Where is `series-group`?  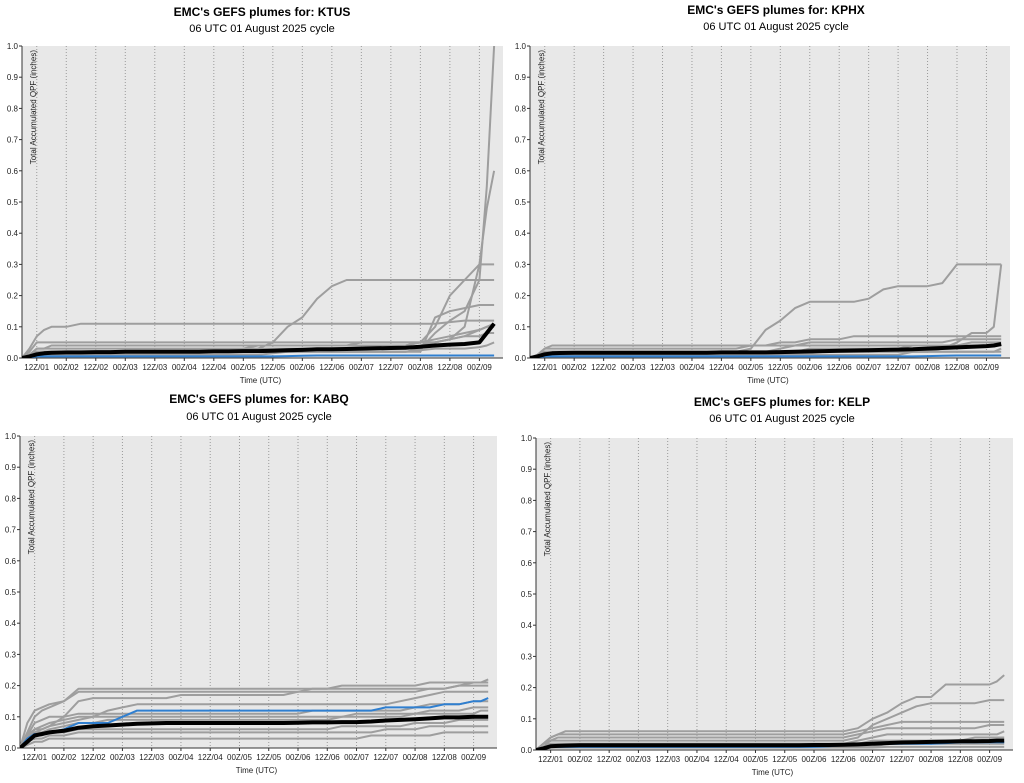
series-group is located at coordinates (770, 712).